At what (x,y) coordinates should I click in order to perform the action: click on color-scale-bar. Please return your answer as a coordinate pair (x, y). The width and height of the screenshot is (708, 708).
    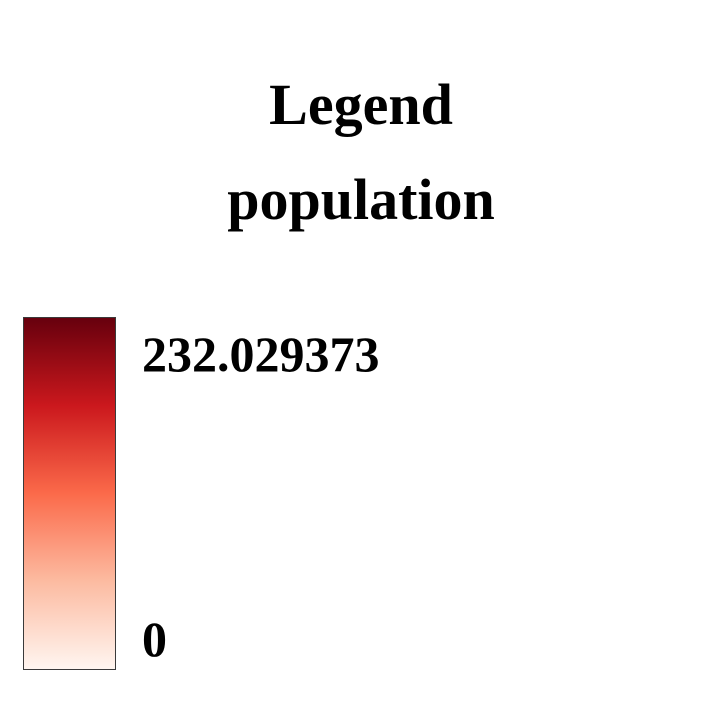
    Looking at the image, I should click on (69, 493).